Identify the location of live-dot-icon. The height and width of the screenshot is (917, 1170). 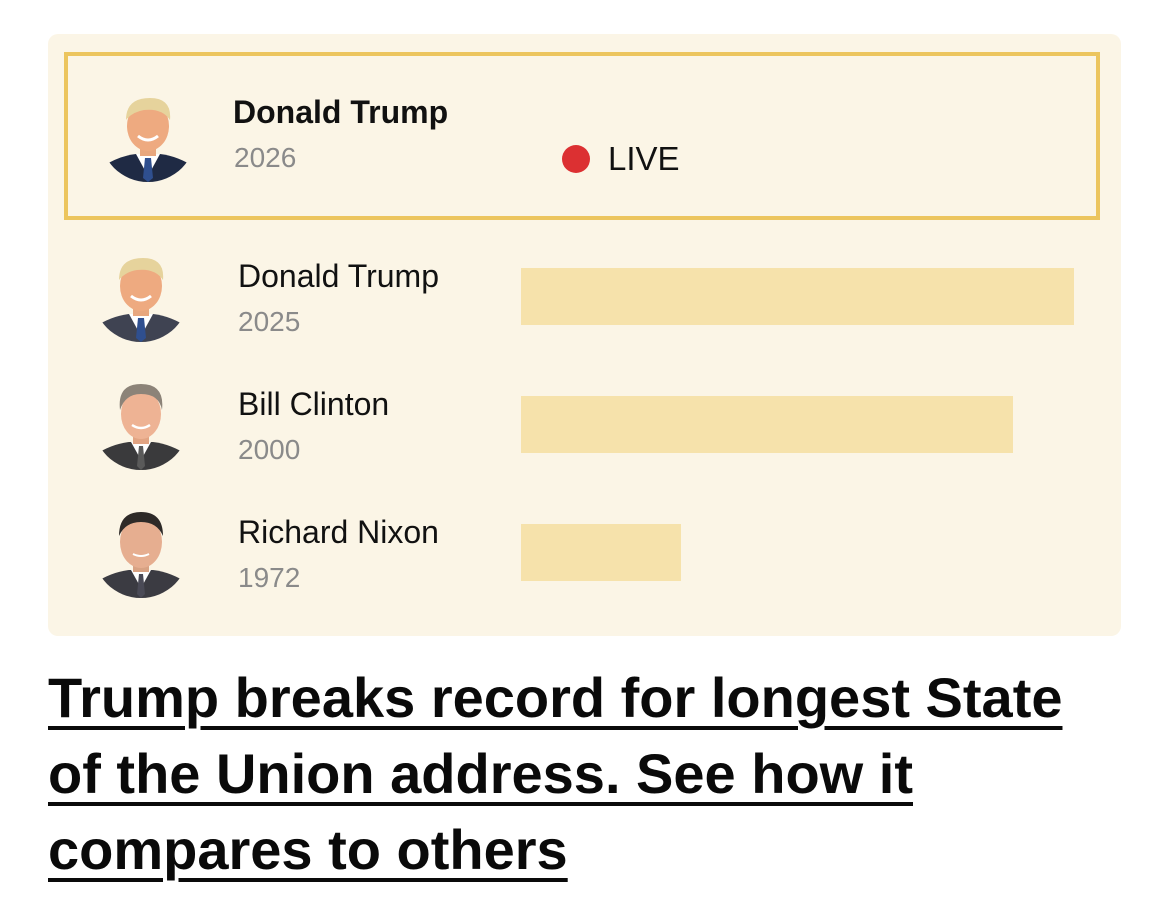
(576, 159).